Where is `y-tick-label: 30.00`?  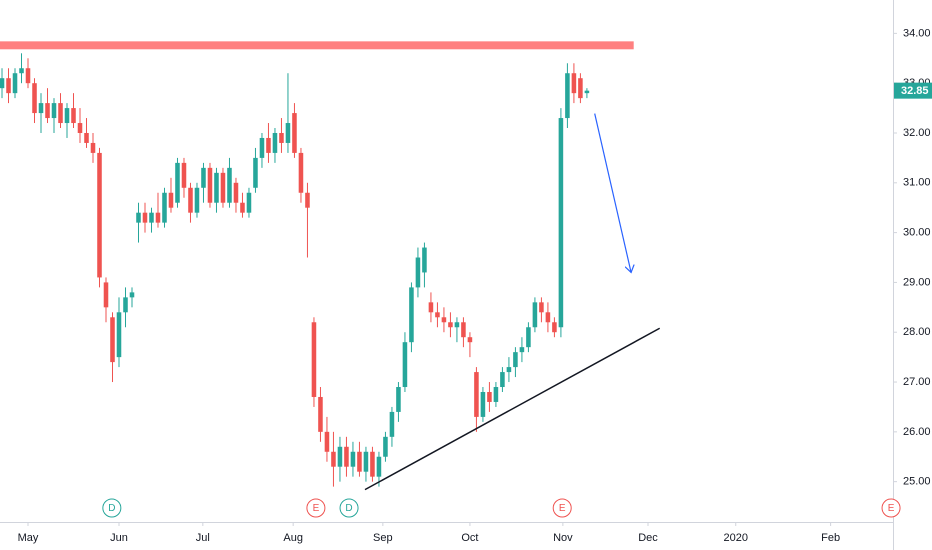 y-tick-label: 30.00 is located at coordinates (917, 233).